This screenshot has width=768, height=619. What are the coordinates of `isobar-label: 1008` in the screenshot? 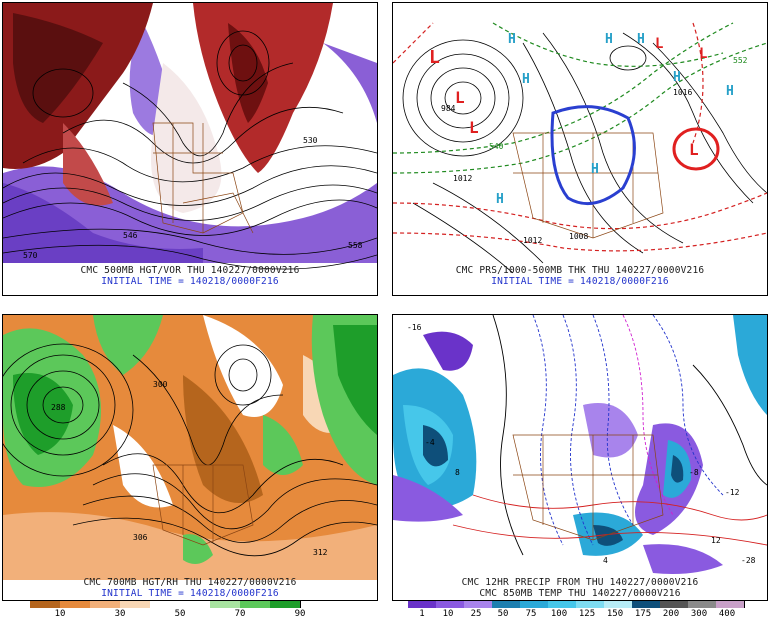 It's located at (578, 236).